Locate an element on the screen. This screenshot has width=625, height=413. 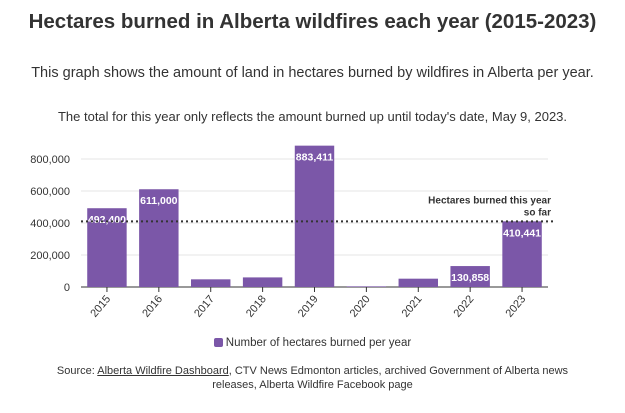
bar-2016 is located at coordinates (159, 238).